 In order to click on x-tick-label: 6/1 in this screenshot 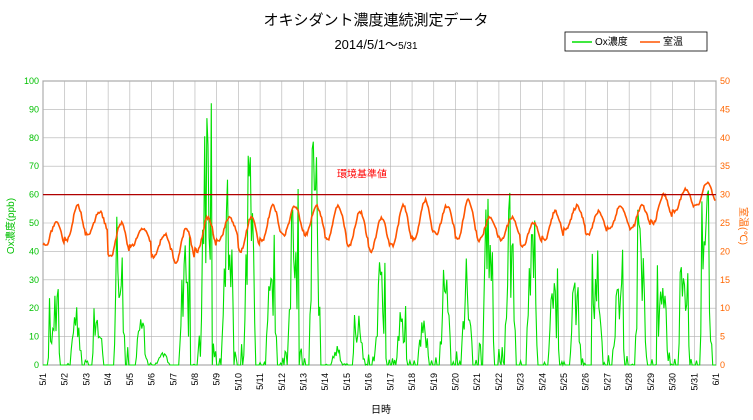, I will do `click(716, 379)`.